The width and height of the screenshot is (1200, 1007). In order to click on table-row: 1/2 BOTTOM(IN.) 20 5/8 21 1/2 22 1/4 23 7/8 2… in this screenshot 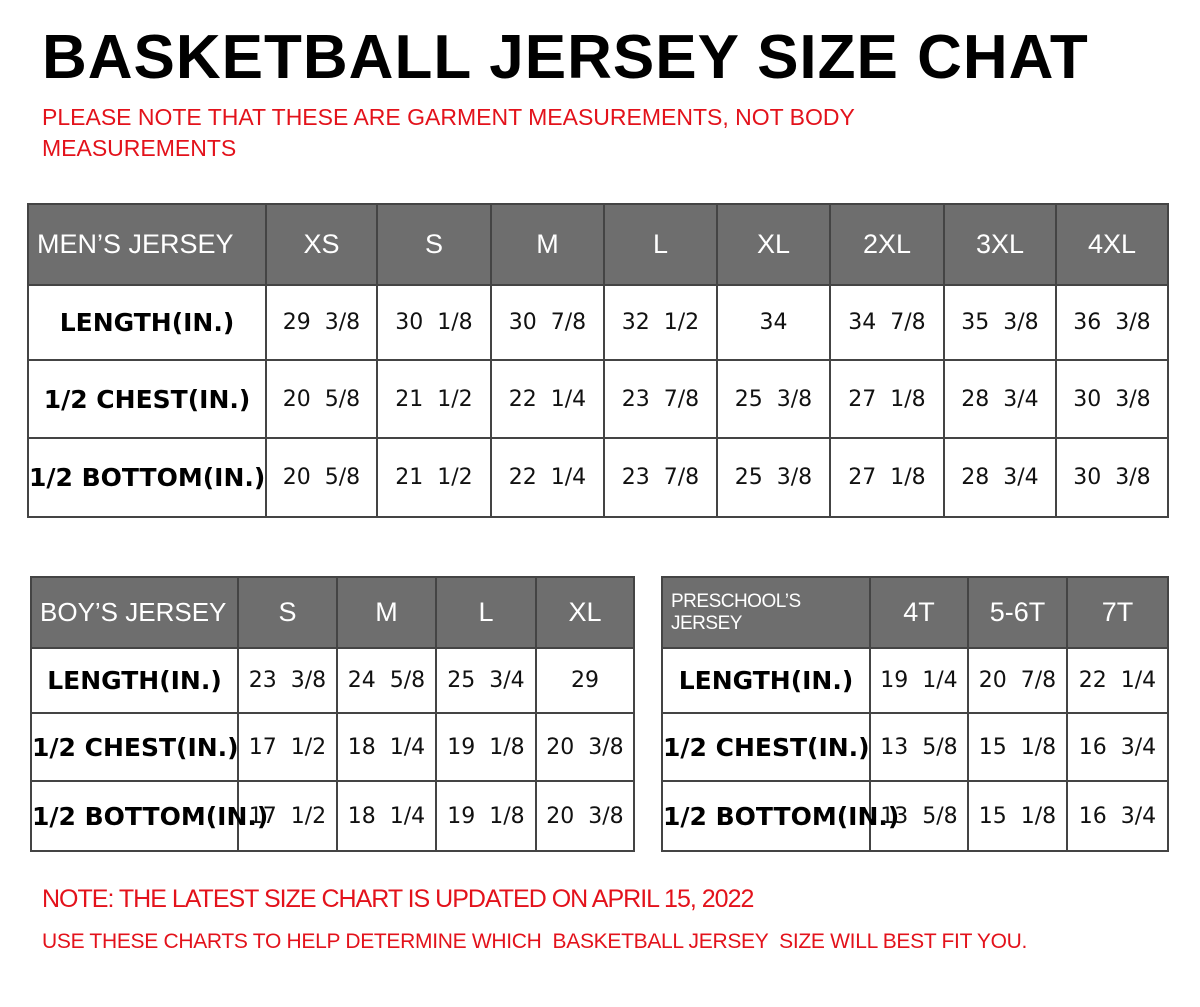, I will do `click(598, 477)`.